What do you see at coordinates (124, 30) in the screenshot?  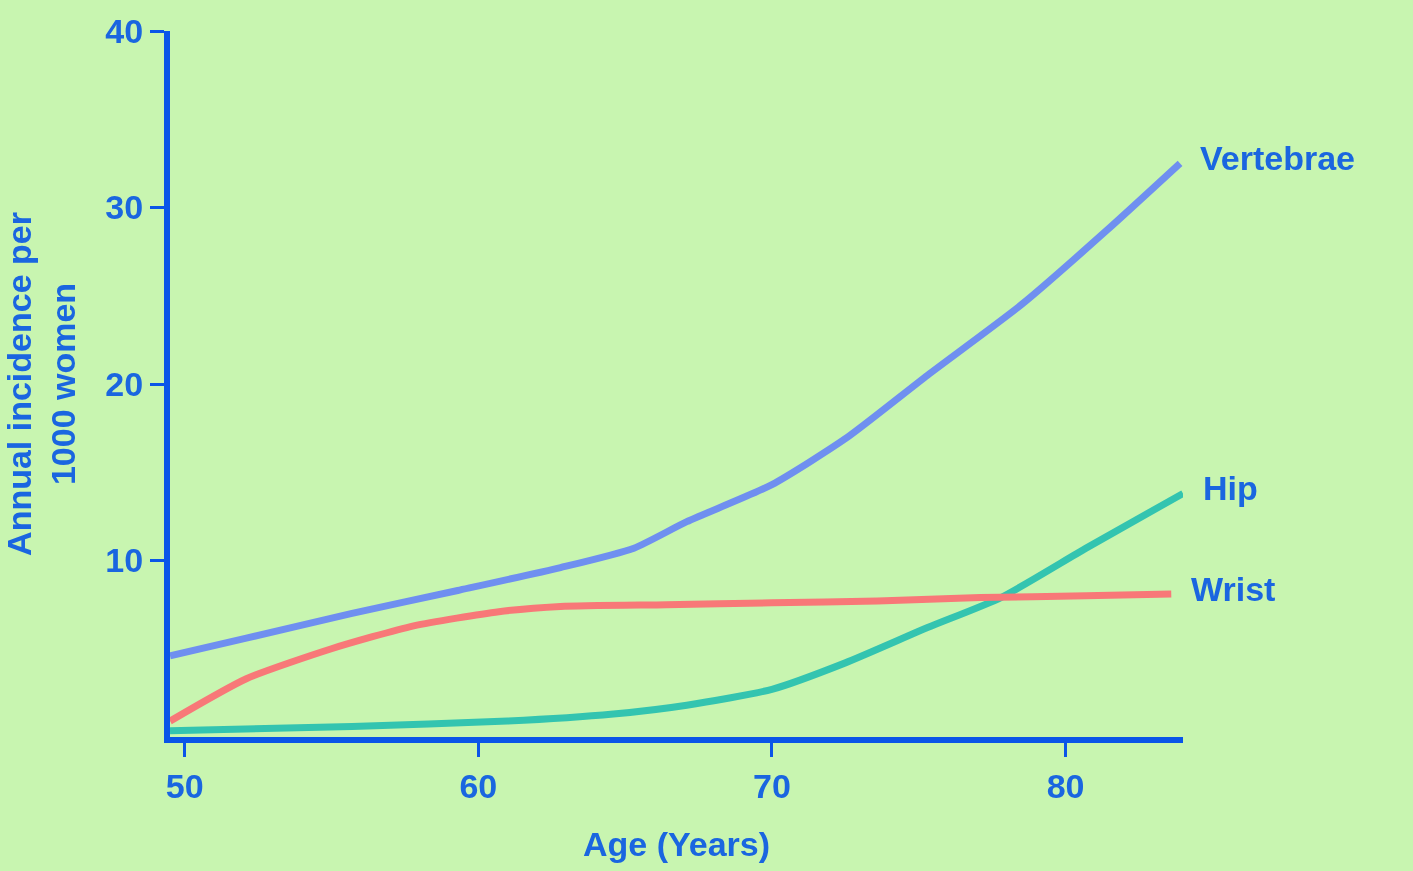 I see `y-tick-label: 40` at bounding box center [124, 30].